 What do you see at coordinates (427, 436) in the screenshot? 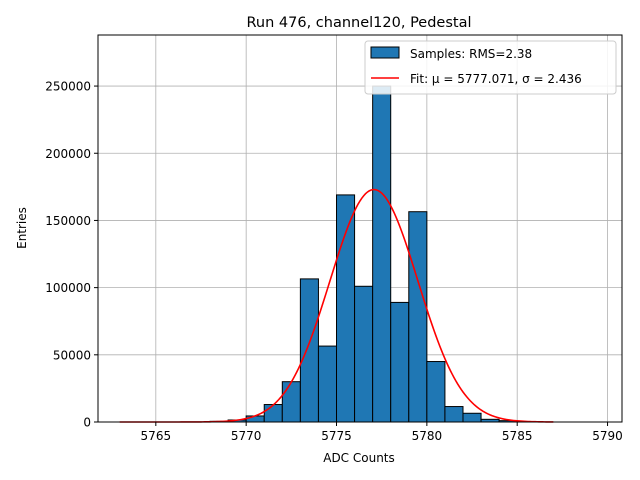
I see `x-tick-label: 5780` at bounding box center [427, 436].